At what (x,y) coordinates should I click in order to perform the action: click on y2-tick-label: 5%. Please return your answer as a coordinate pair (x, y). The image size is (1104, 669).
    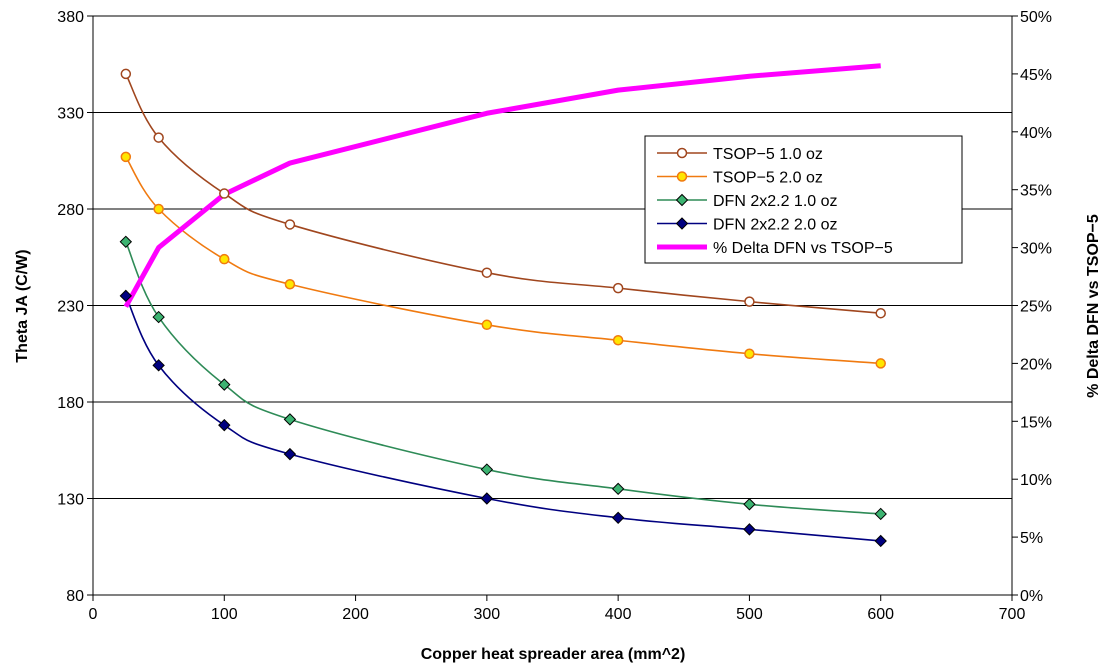
    Looking at the image, I should click on (1031, 538).